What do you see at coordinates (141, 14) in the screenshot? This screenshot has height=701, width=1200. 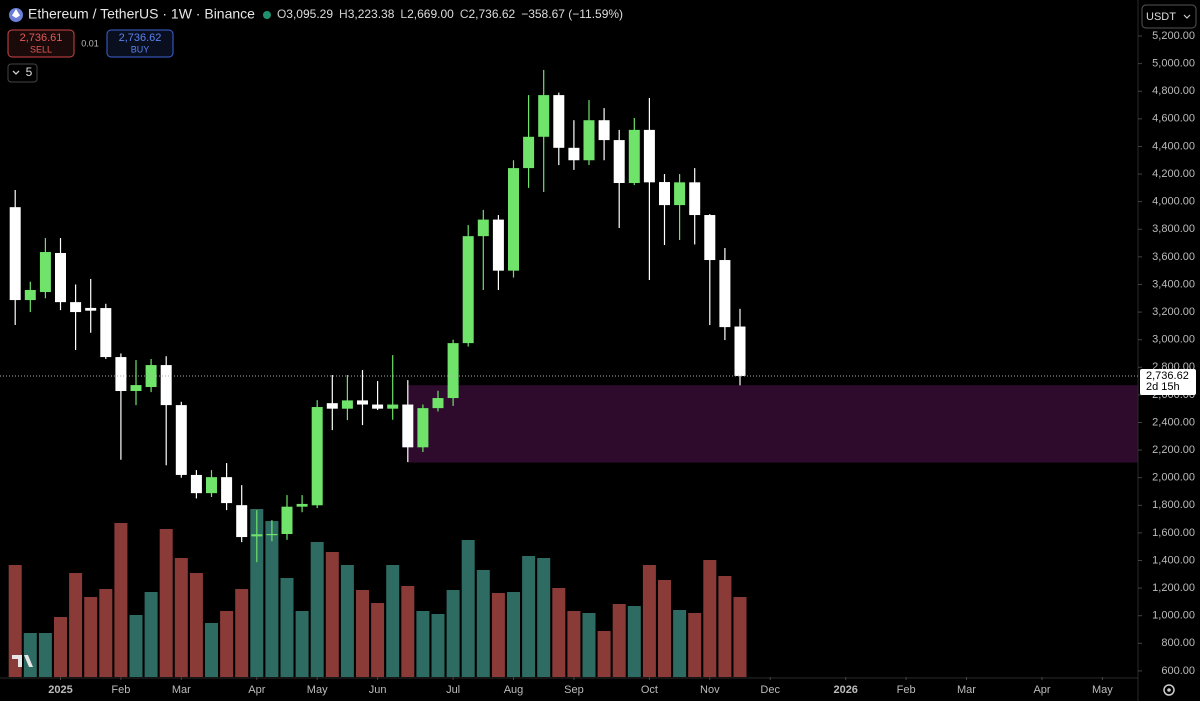 I see `chart-title: Ethereum / TetherUS · 1W · Binance` at bounding box center [141, 14].